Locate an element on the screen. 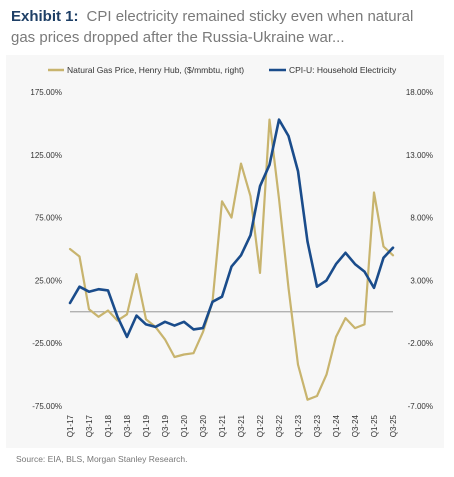 This screenshot has width=454, height=477. y-axis-right: 18.00% 13.00% 8.00% 3.00% -2.00% -7.00% is located at coordinates (419, 249).